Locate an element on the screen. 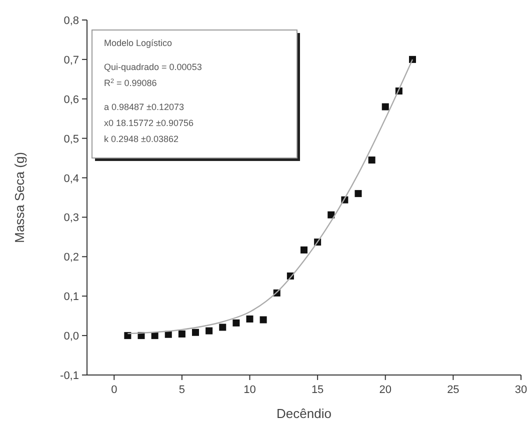 The image size is (531, 430). annotation: k 0.2948 ±0.03862 is located at coordinates (141, 139).